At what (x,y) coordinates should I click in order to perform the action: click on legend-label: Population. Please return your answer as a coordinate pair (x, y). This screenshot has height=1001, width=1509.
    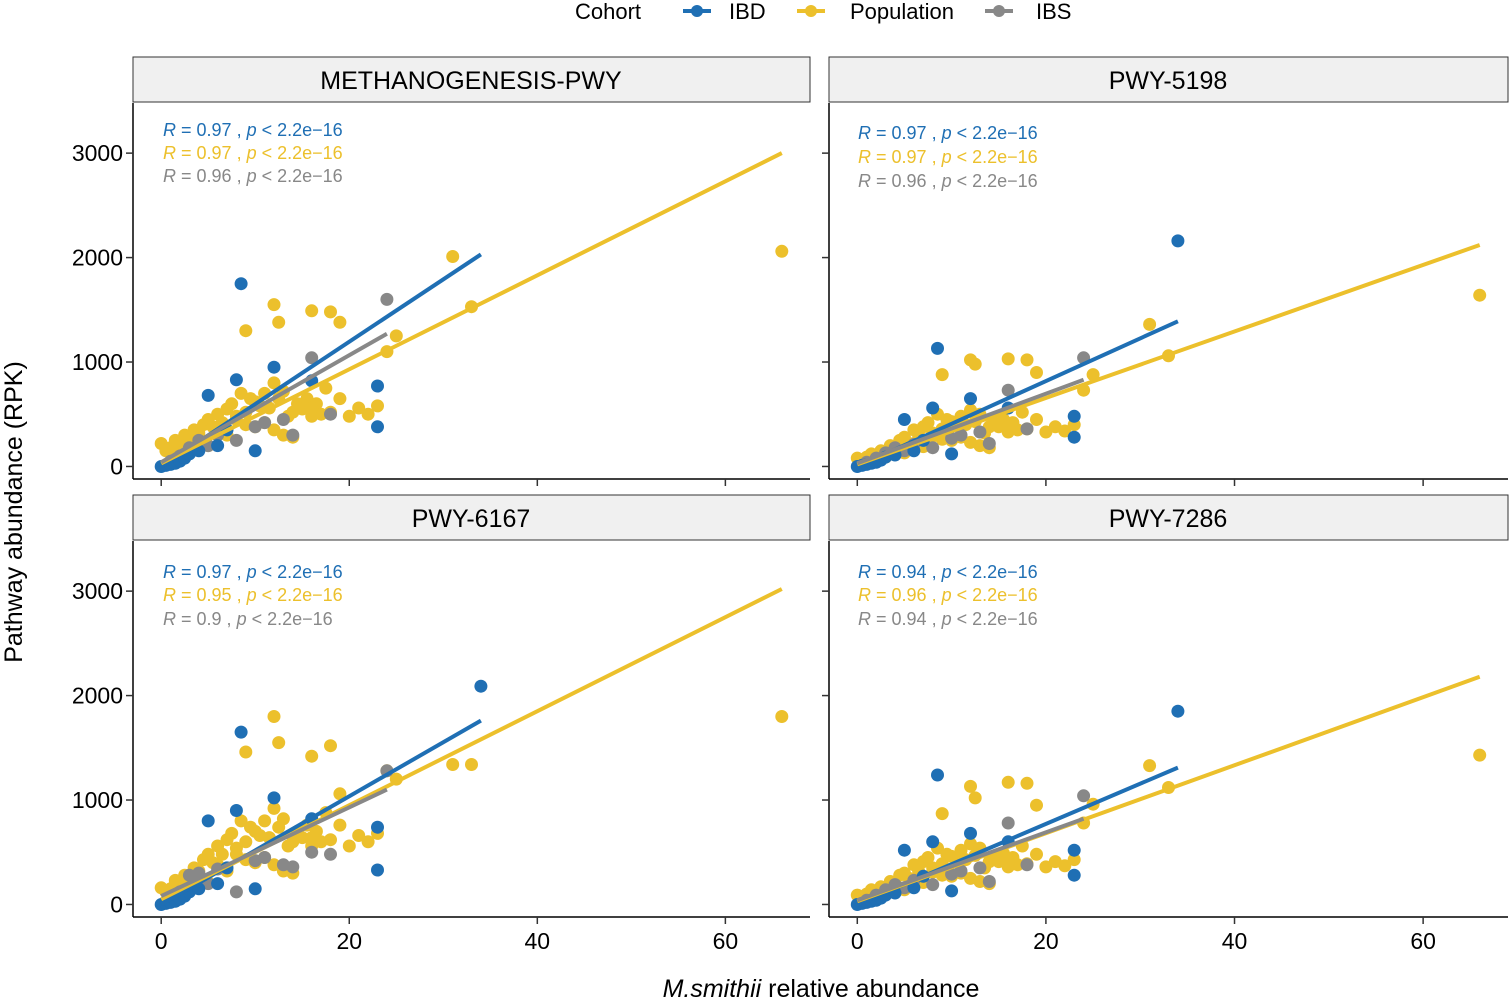
    Looking at the image, I should click on (902, 12).